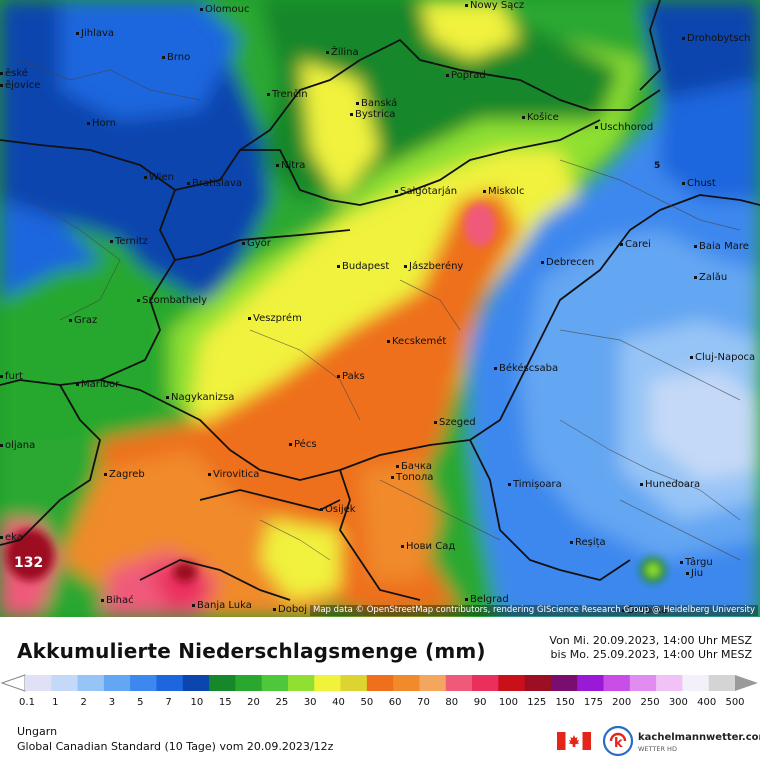 This screenshot has width=760, height=761. Describe the element at coordinates (20, 445) in the screenshot. I see `city-name: oljana` at that location.